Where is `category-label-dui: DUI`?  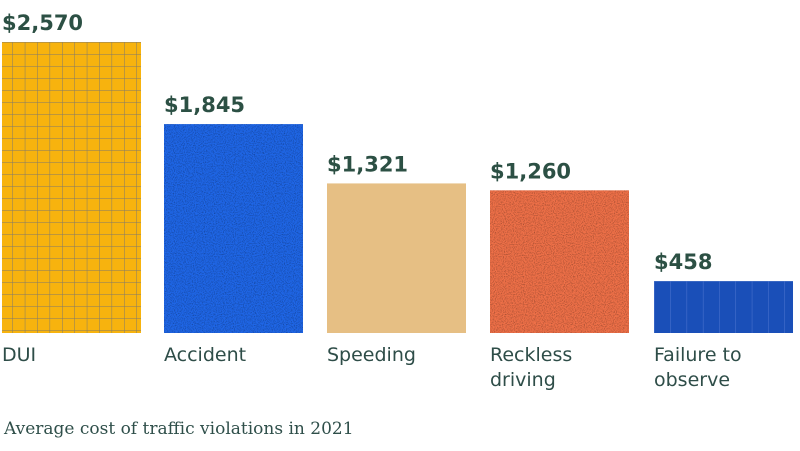 category-label-dui: DUI is located at coordinates (19, 355).